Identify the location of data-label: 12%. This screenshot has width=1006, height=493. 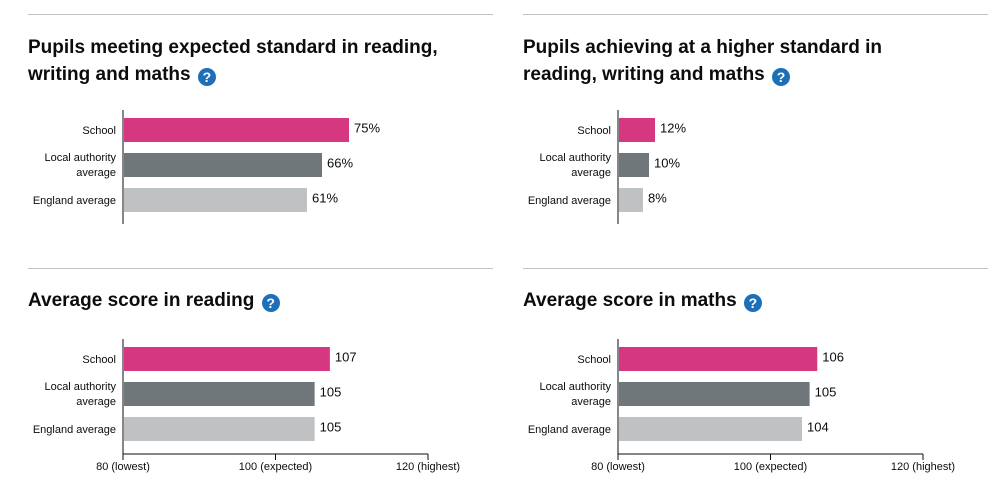
(673, 128).